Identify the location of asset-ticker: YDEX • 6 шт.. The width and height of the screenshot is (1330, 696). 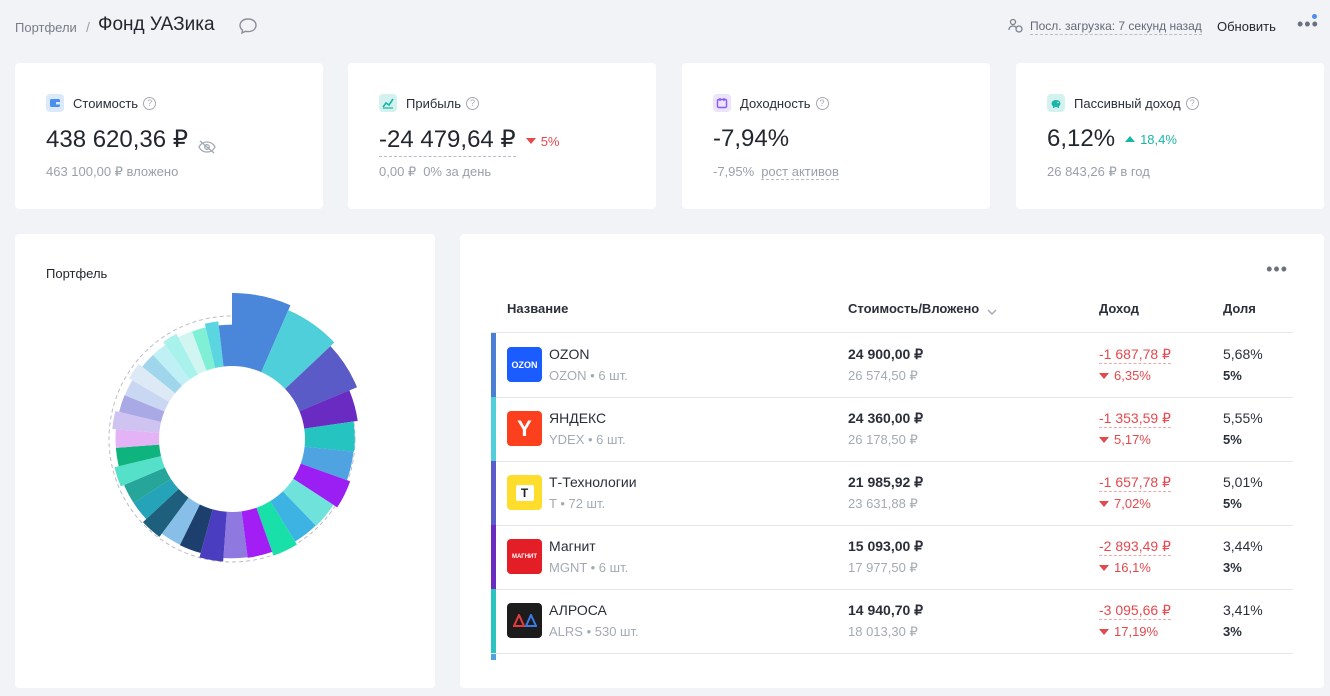
(587, 439).